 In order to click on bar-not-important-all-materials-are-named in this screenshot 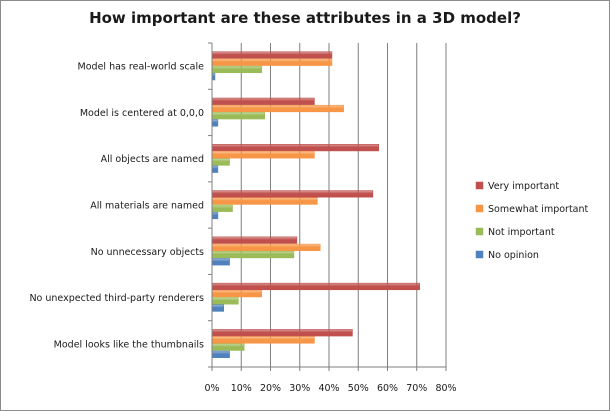, I will do `click(222, 208)`.